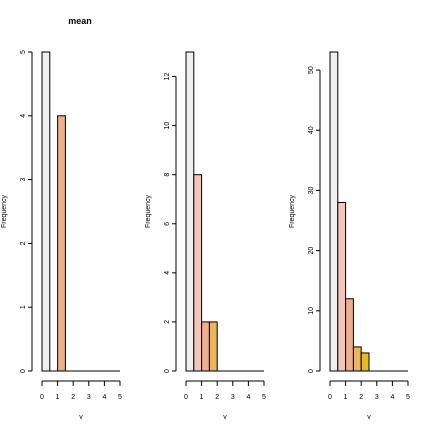 Image resolution: width=432 pixels, height=432 pixels. What do you see at coordinates (167, 224) in the screenshot?
I see `y-tick-label: 6` at bounding box center [167, 224].